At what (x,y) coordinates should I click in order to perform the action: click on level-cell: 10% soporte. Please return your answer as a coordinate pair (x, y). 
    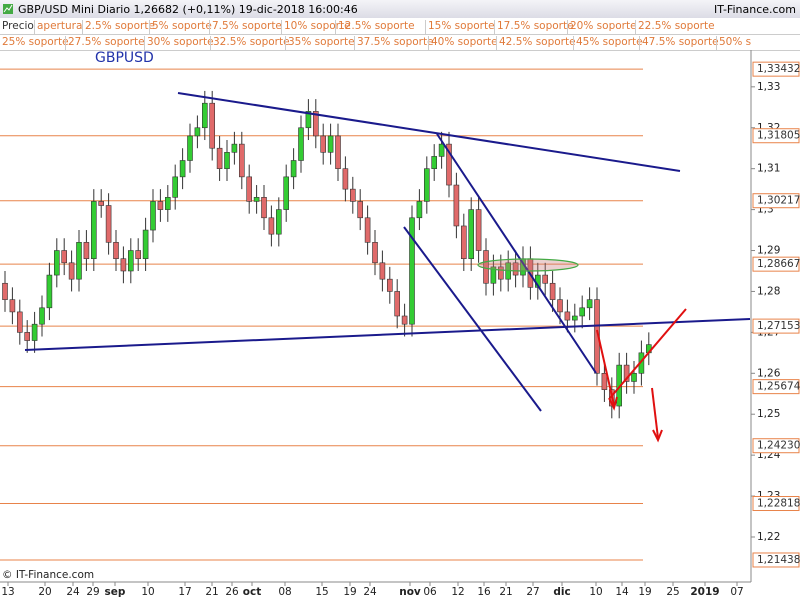
    Looking at the image, I should click on (316, 27).